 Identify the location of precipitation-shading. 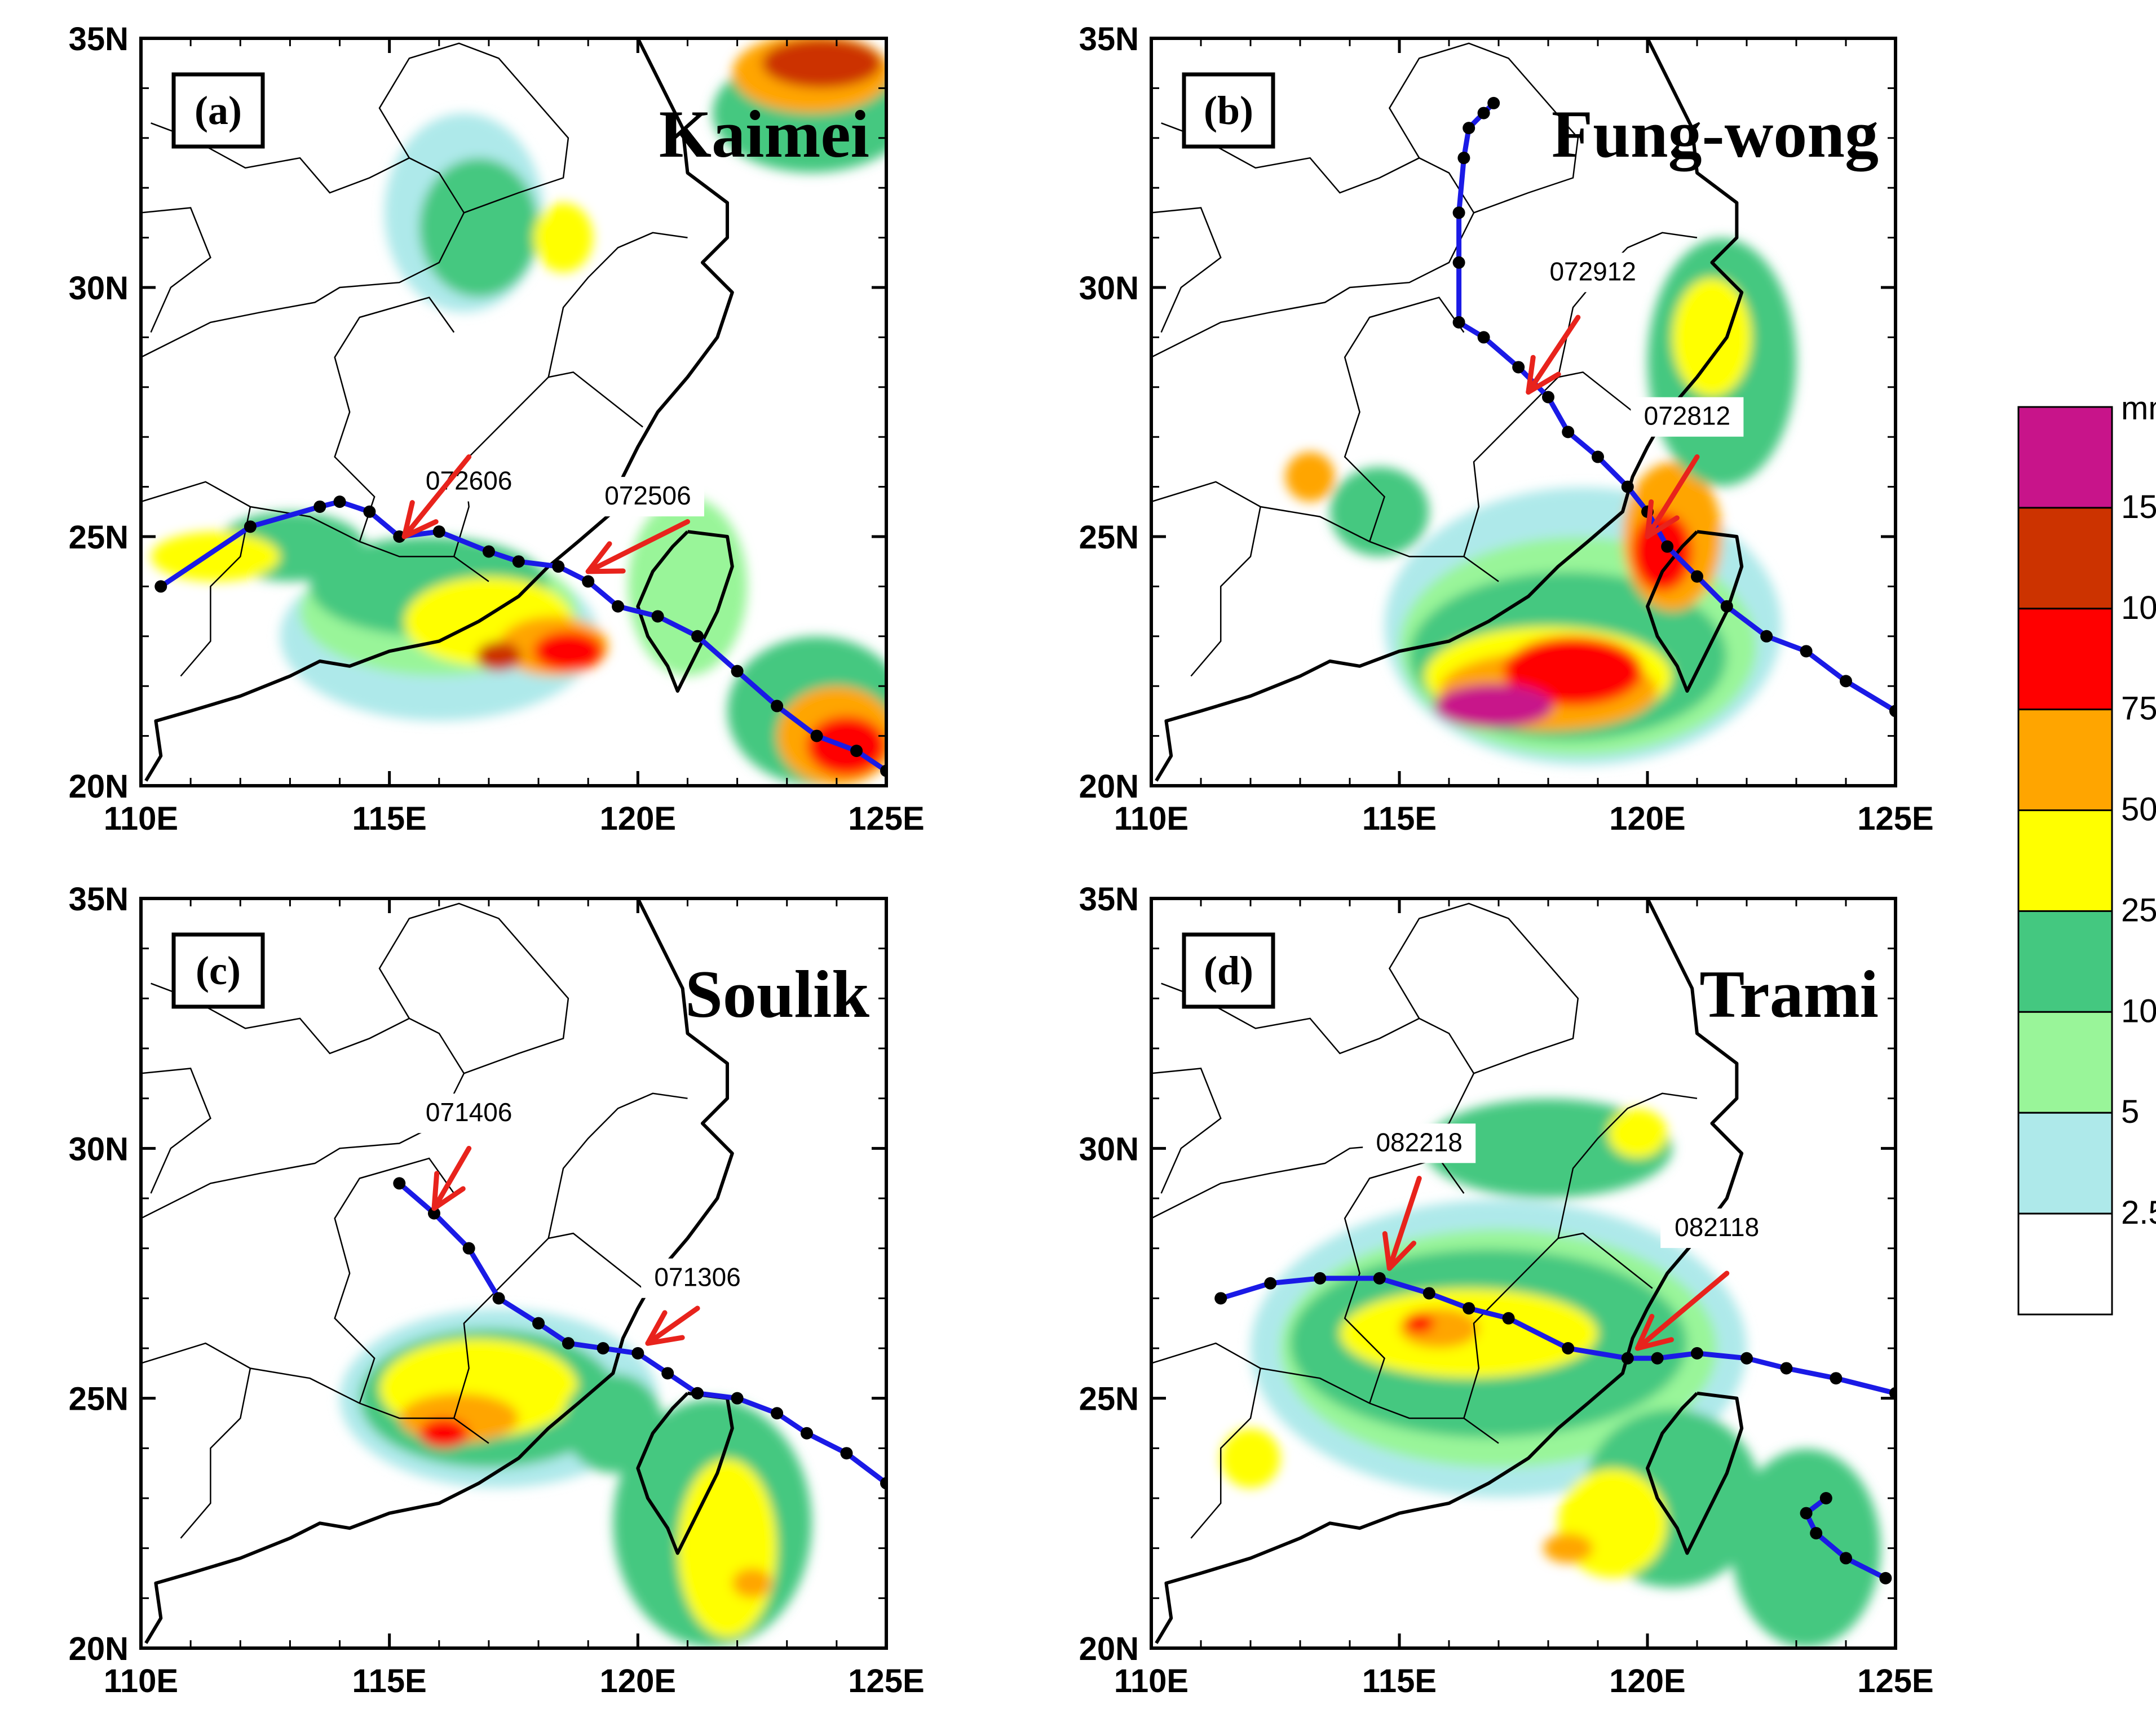
(518, 412).